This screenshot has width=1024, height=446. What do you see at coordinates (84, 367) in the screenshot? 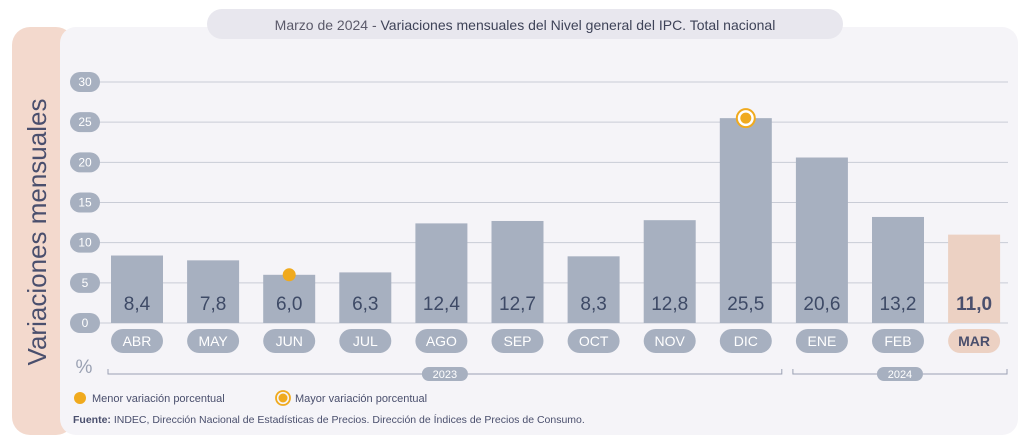
I see `unit-label: %` at bounding box center [84, 367].